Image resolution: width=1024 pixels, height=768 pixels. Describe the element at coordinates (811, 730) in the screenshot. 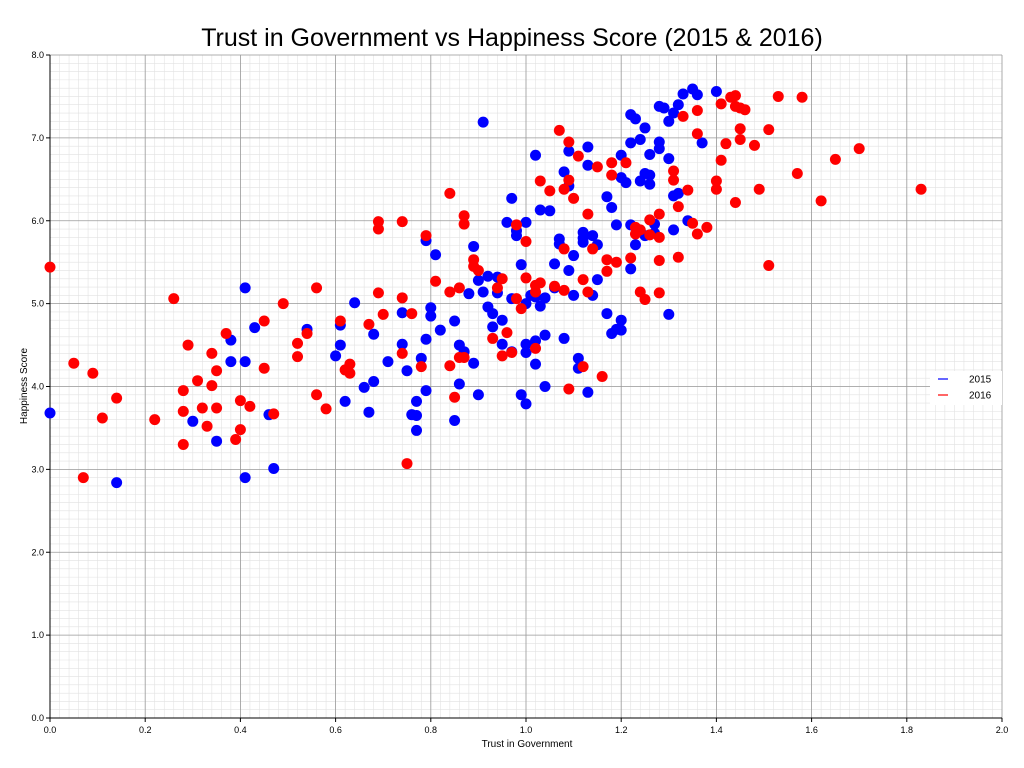

I see `x-tick-label: 1.6` at that location.